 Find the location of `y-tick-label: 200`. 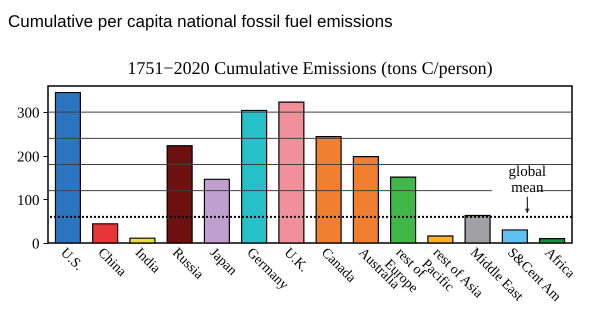

y-tick-label: 200 is located at coordinates (28, 157).